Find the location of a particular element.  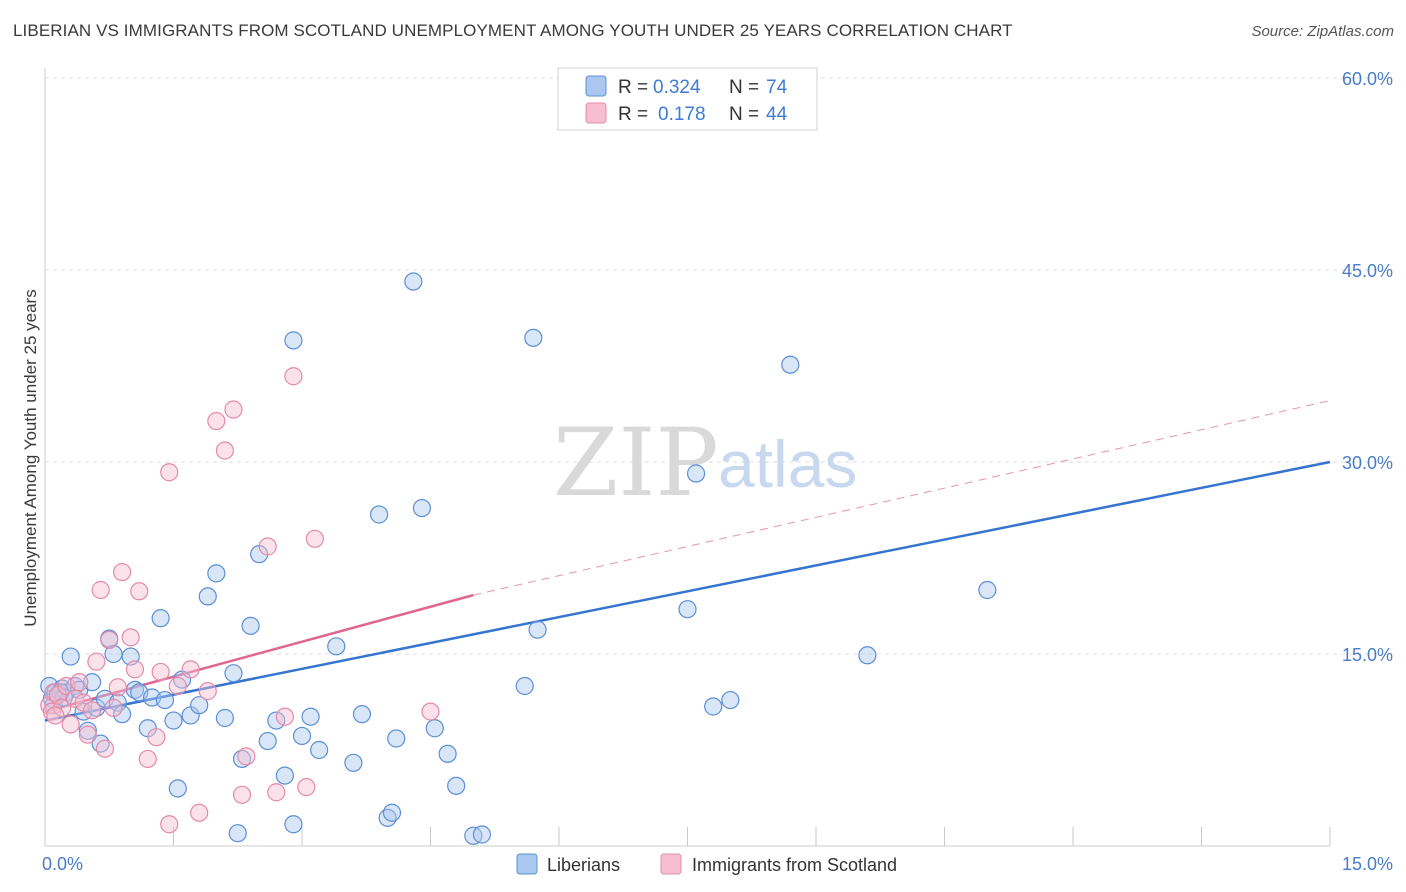

chart-source: Source: ZipAtlas.com is located at coordinates (1322, 31).